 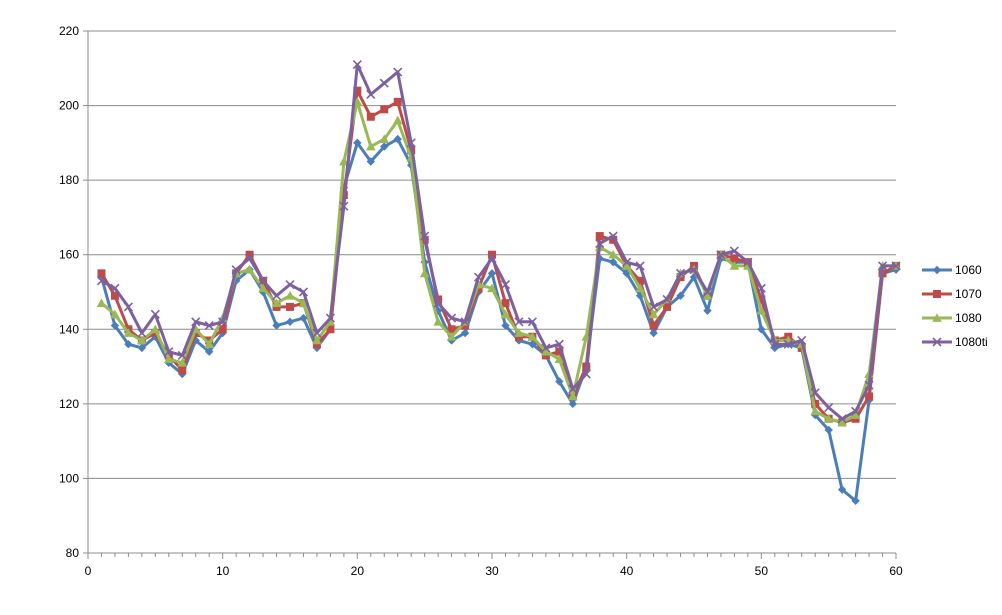 What do you see at coordinates (896, 571) in the screenshot?
I see `x-tick-label: 60` at bounding box center [896, 571].